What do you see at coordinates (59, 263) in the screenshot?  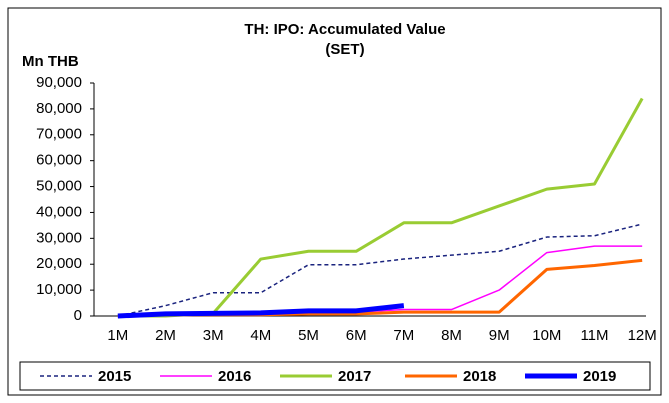 I see `y-tick-label: 20,000` at bounding box center [59, 263].